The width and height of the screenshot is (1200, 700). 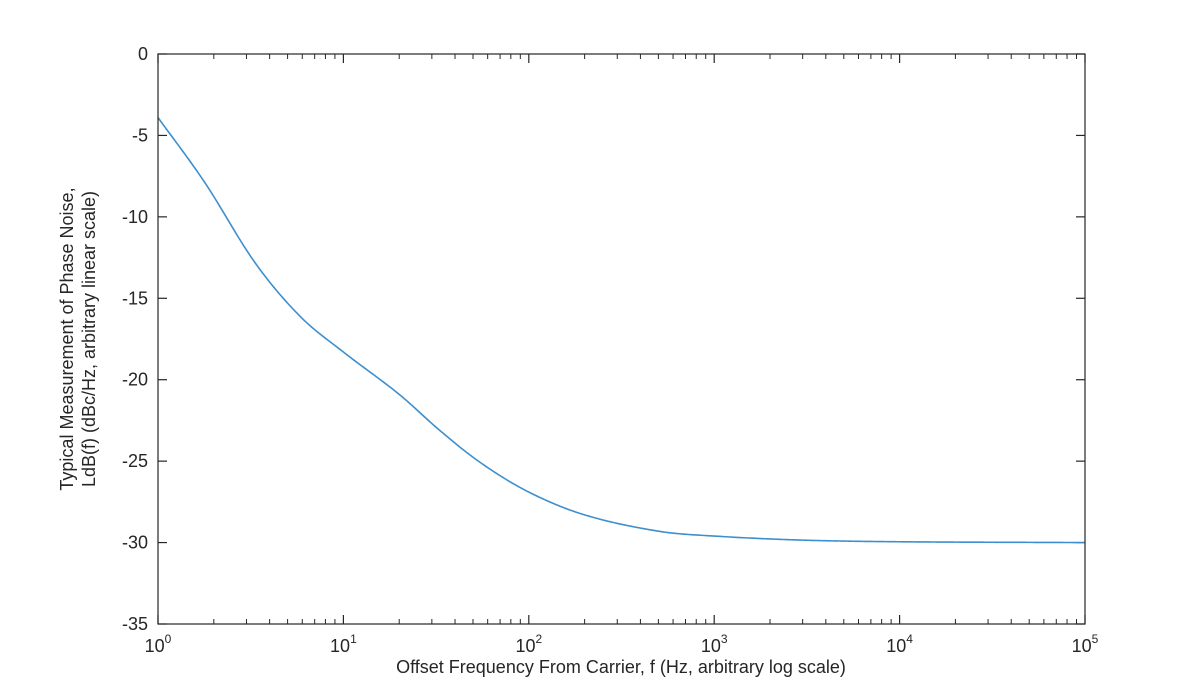 I want to click on y-tick-label: -30, so click(x=135, y=543).